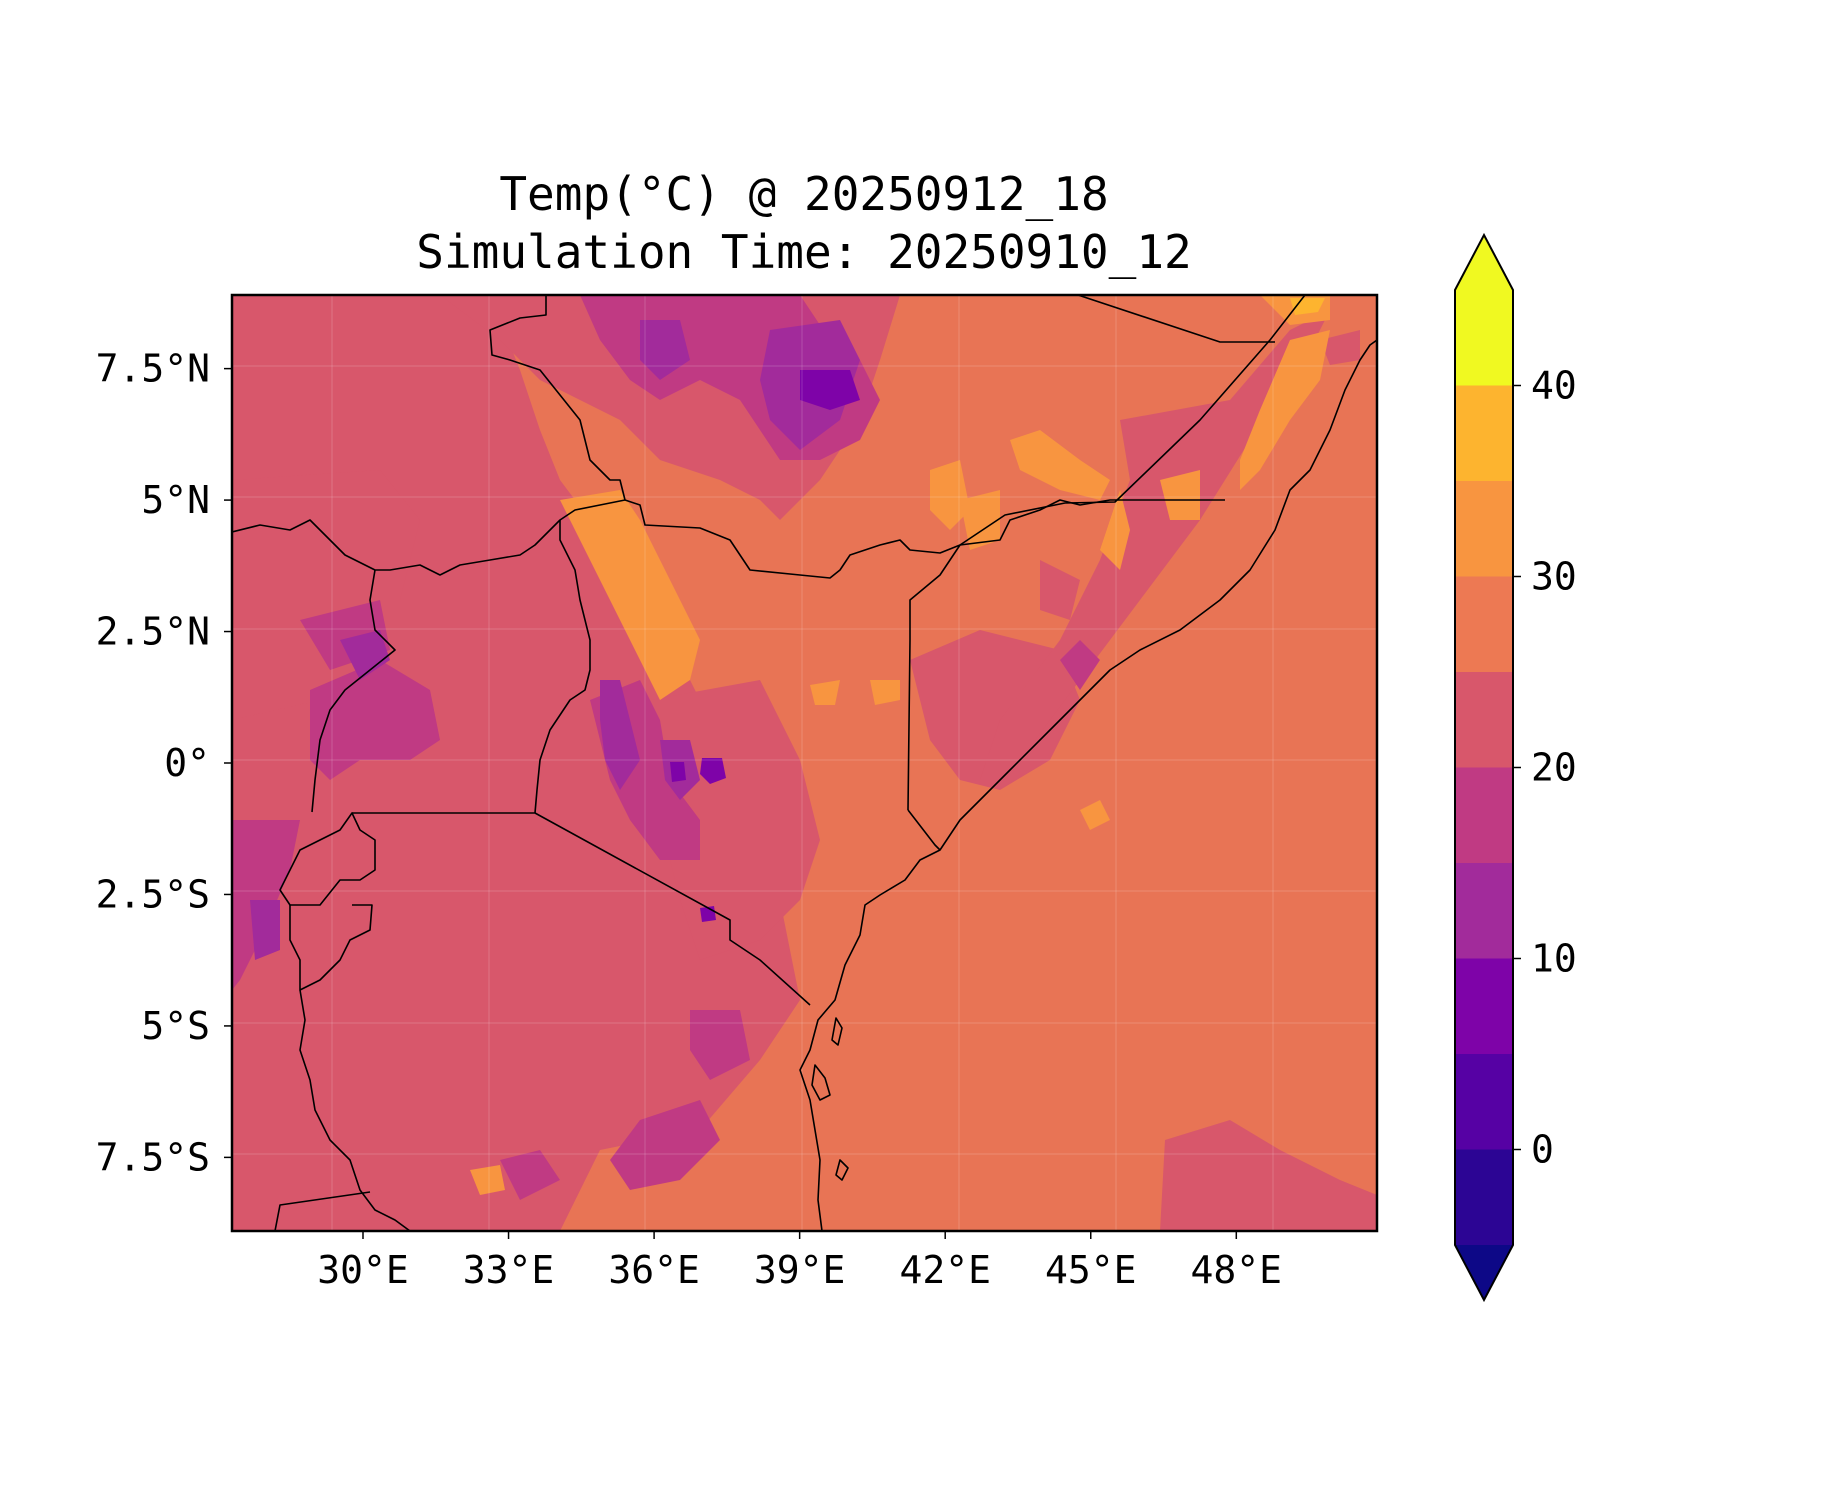  Describe the element at coordinates (837, 1031) in the screenshot. I see `island-pemba` at that location.